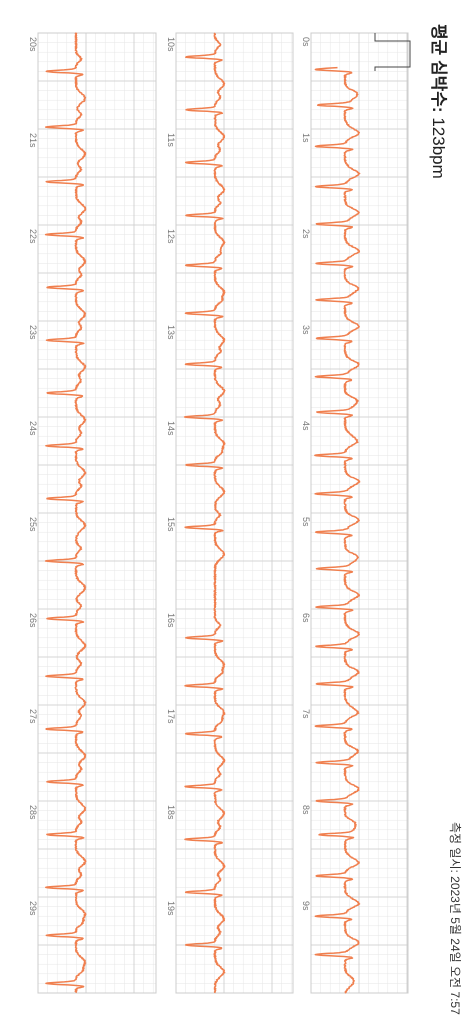  Describe the element at coordinates (171, 140) in the screenshot. I see `time-tick-label: 11s` at that location.